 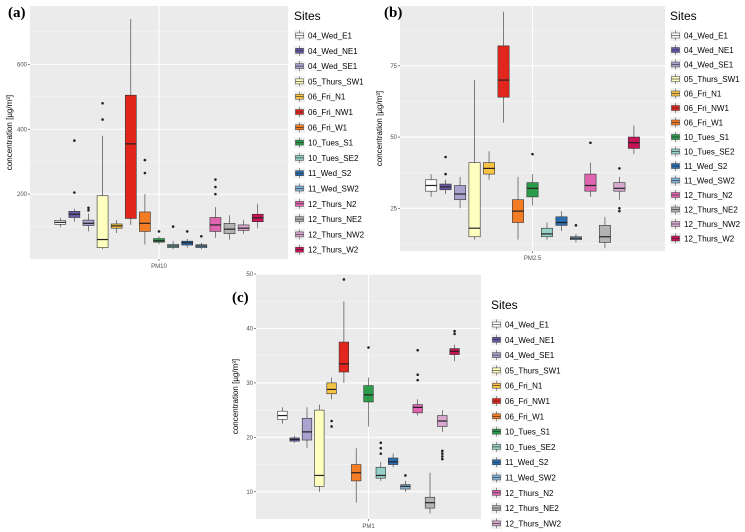 I want to click on box-06_Fri_N1, so click(x=331, y=402).